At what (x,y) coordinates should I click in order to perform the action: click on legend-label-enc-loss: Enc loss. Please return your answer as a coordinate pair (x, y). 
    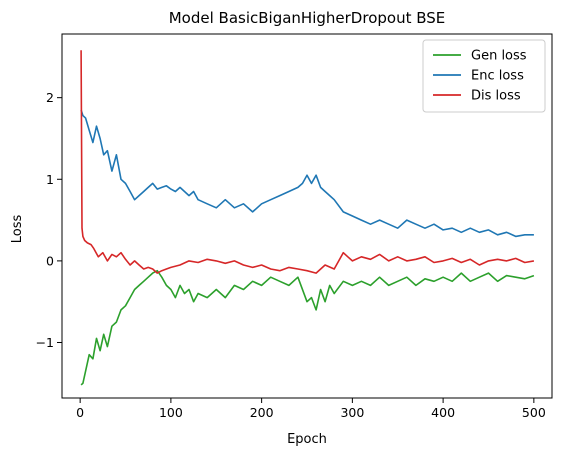
    Looking at the image, I should click on (497, 76).